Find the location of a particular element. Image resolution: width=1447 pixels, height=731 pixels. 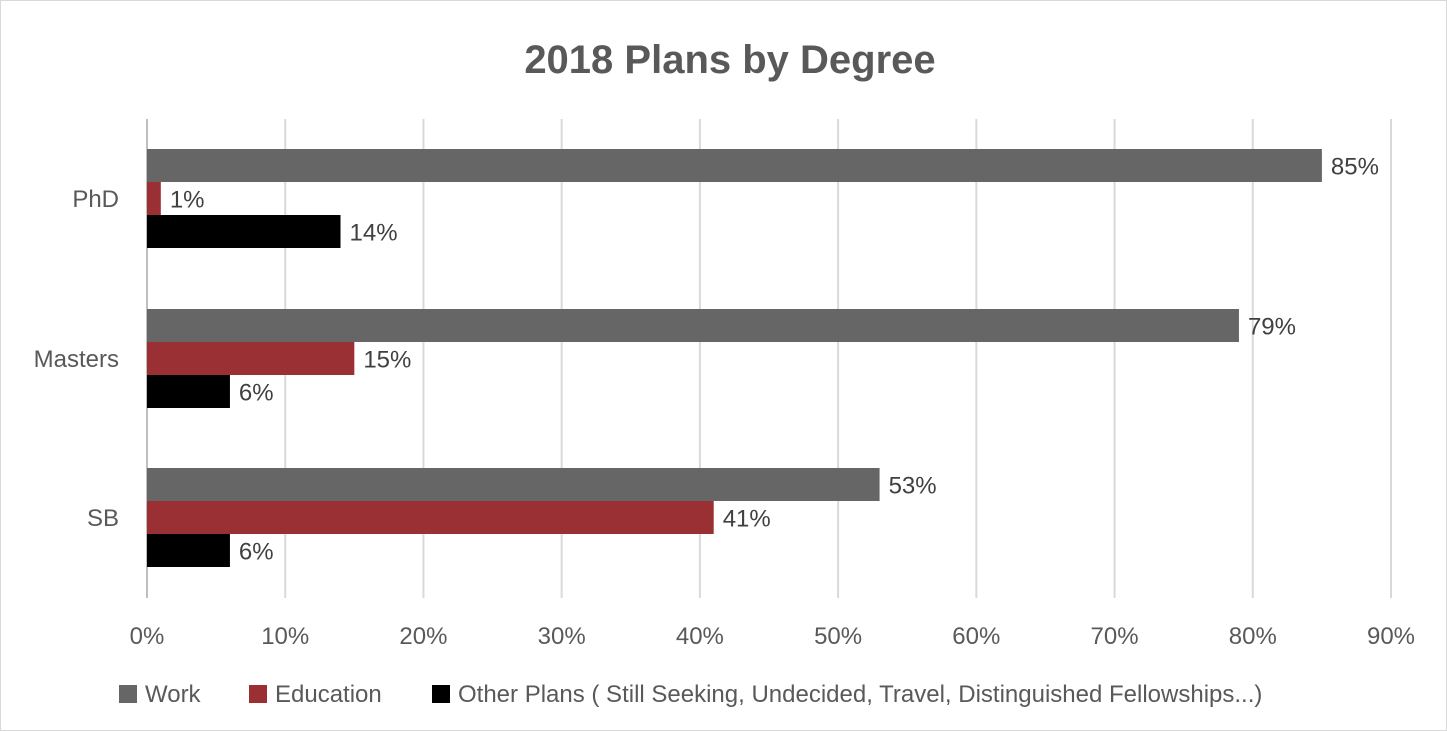

x-tick-label: 10% is located at coordinates (285, 636).